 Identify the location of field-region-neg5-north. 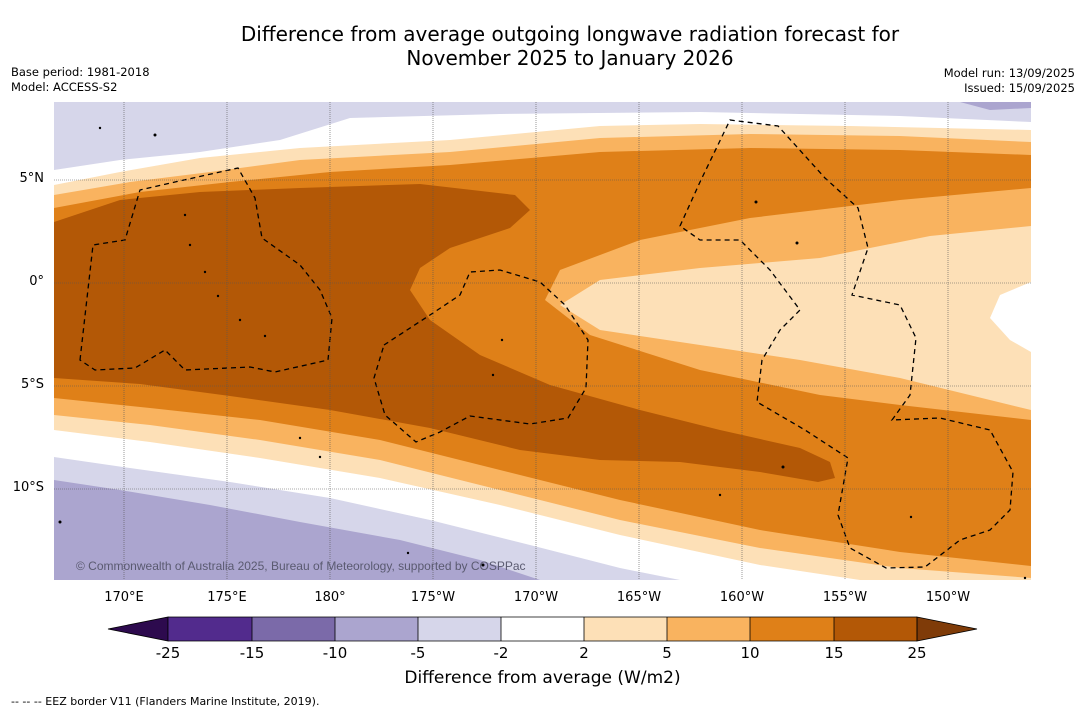
(542, 136).